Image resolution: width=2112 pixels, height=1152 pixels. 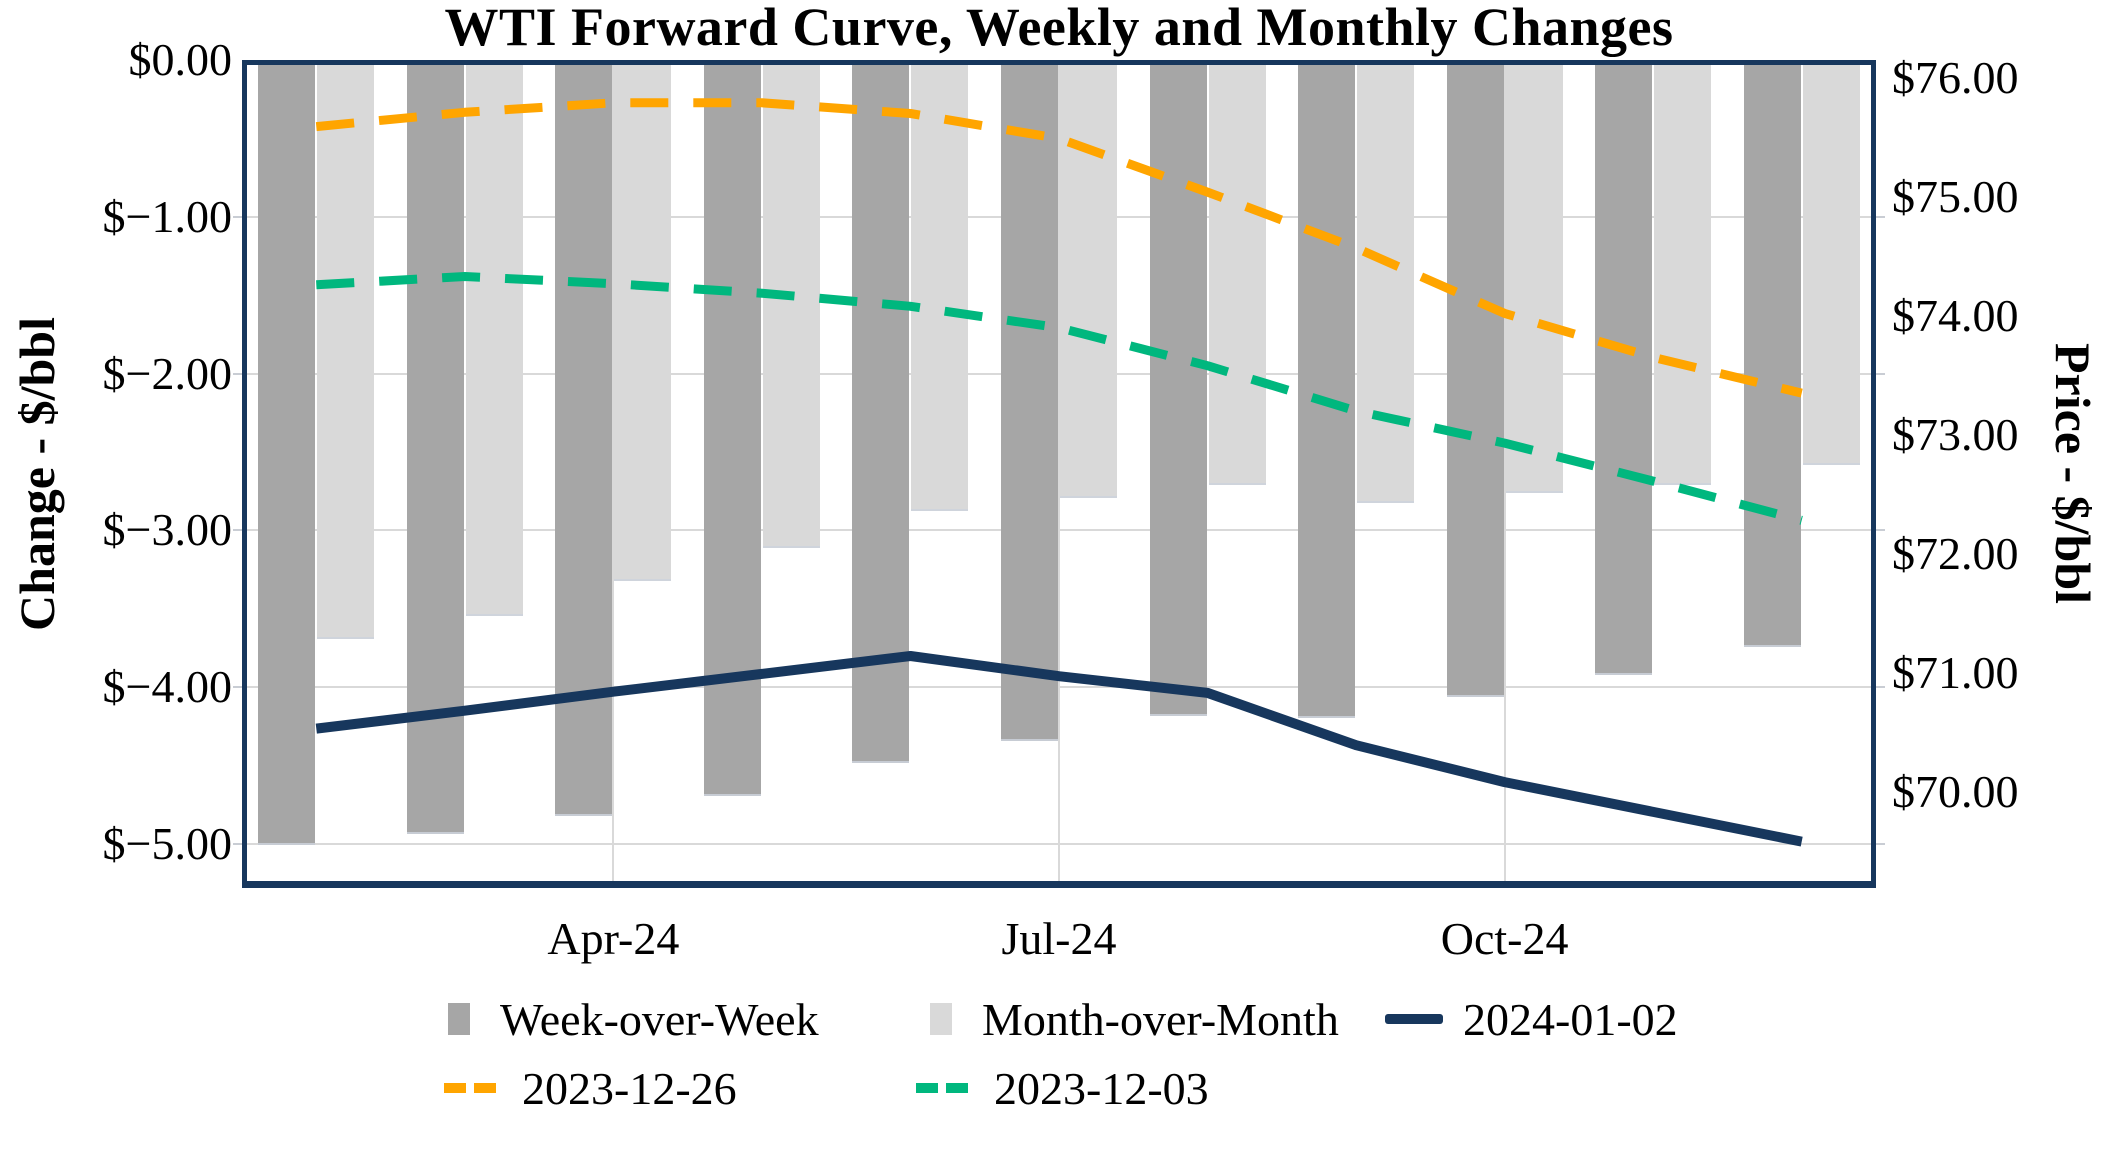 I want to click on left-axis-tick-label: $−5.00, so click(x=167, y=844).